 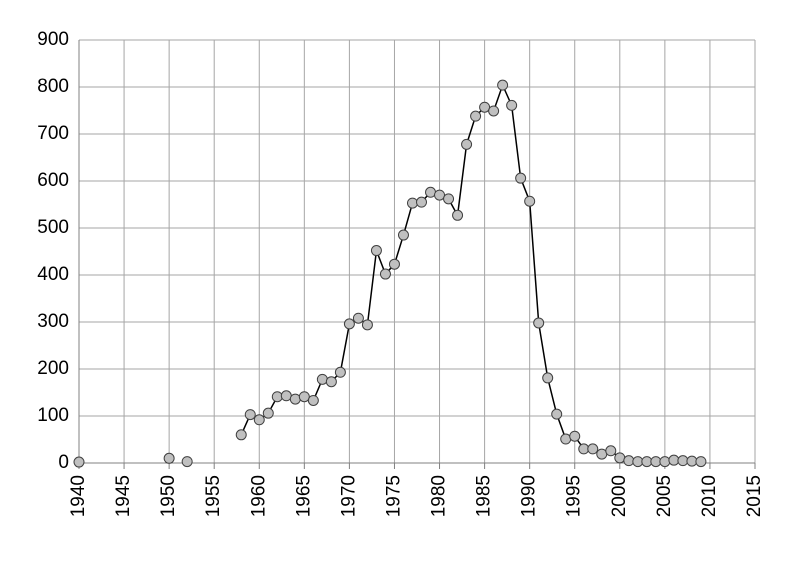 What do you see at coordinates (303, 496) in the screenshot?
I see `x-tick-label: 1965` at bounding box center [303, 496].